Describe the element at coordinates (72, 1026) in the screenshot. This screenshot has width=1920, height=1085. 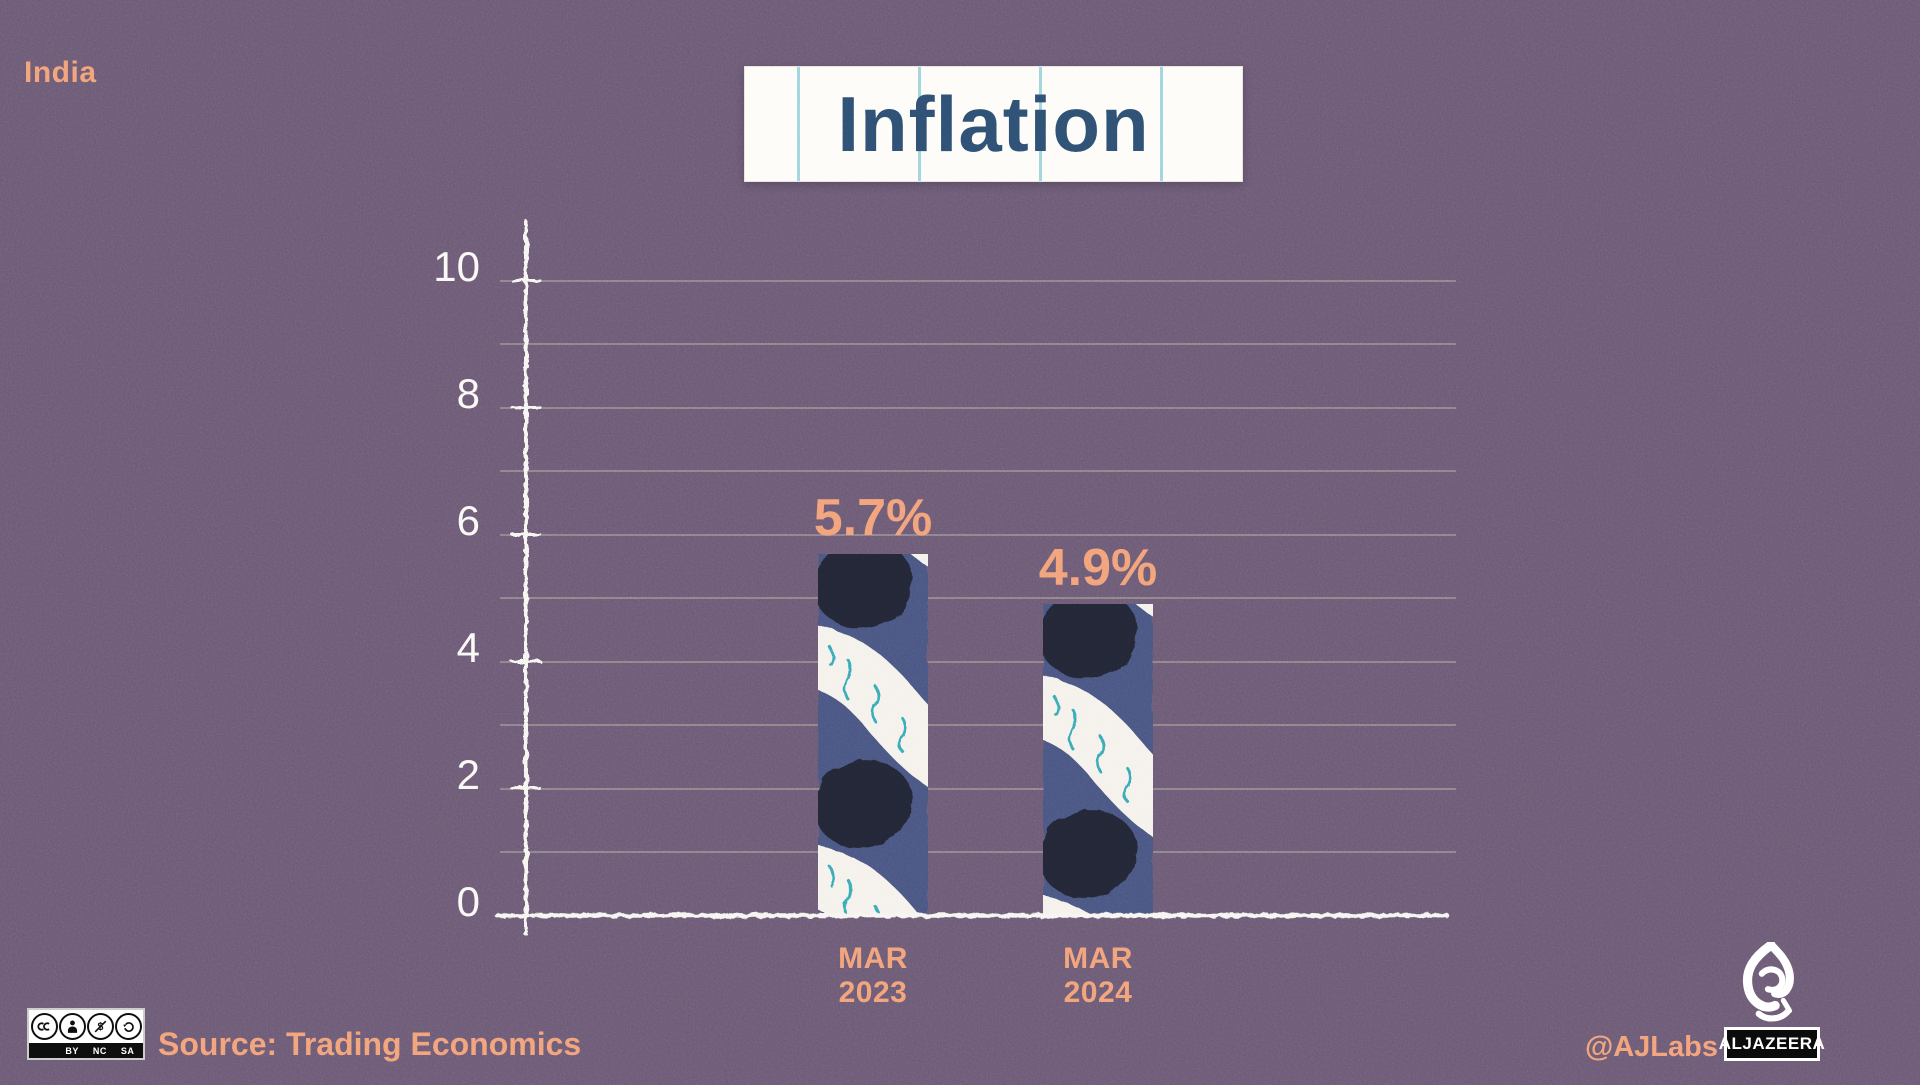
I see `attribution-person-icon` at that location.